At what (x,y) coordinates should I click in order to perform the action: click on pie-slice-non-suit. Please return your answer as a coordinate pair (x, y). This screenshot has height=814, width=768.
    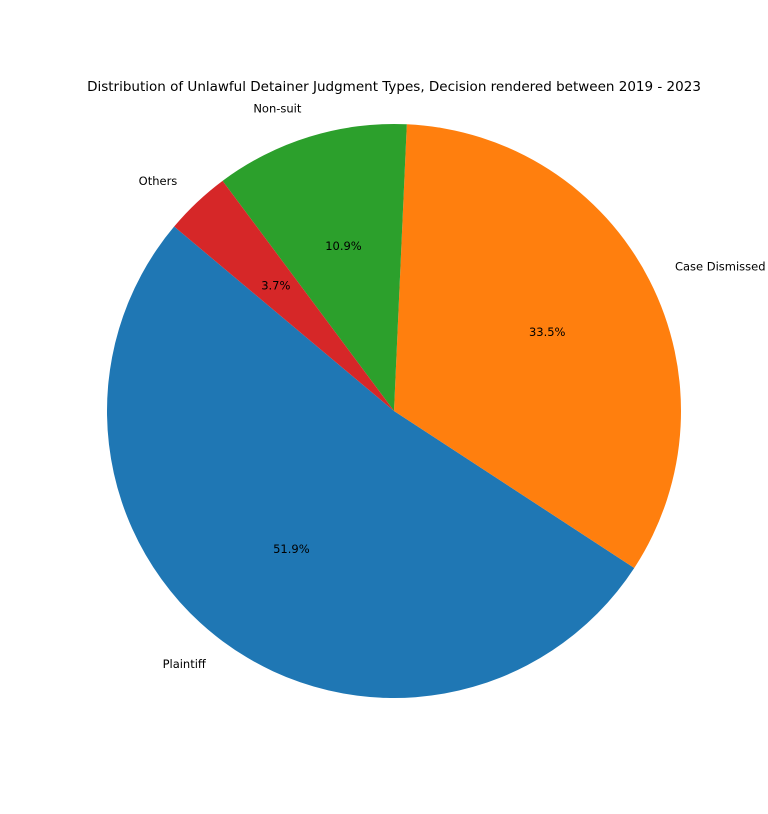
    Looking at the image, I should click on (314, 267).